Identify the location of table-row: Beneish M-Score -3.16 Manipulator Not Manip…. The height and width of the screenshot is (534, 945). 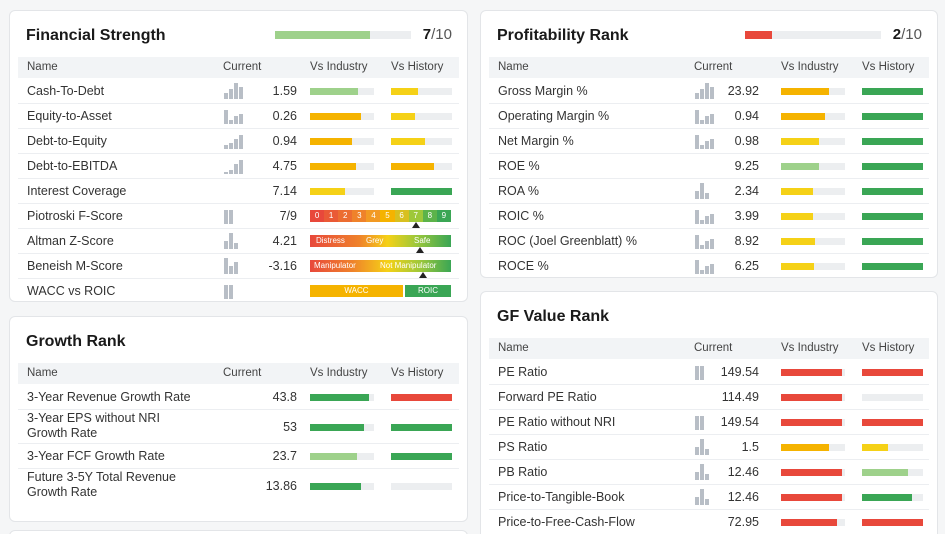
(238, 266).